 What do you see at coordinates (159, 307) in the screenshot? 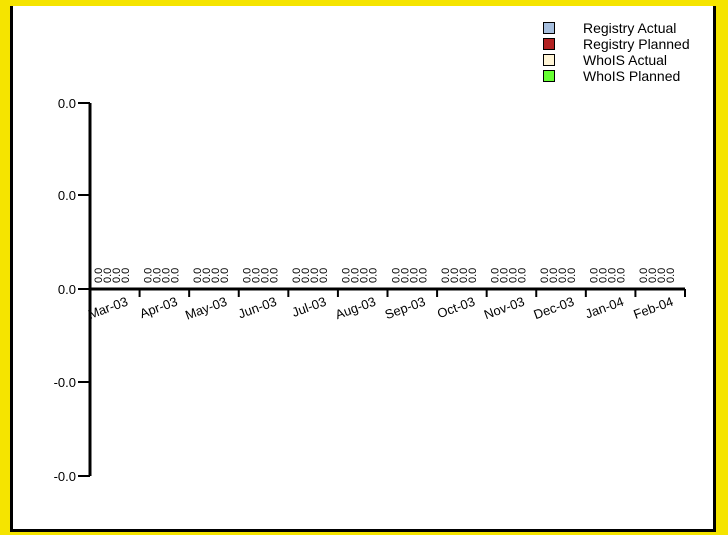
I see `x-tick-label: Apr-03` at bounding box center [159, 307].